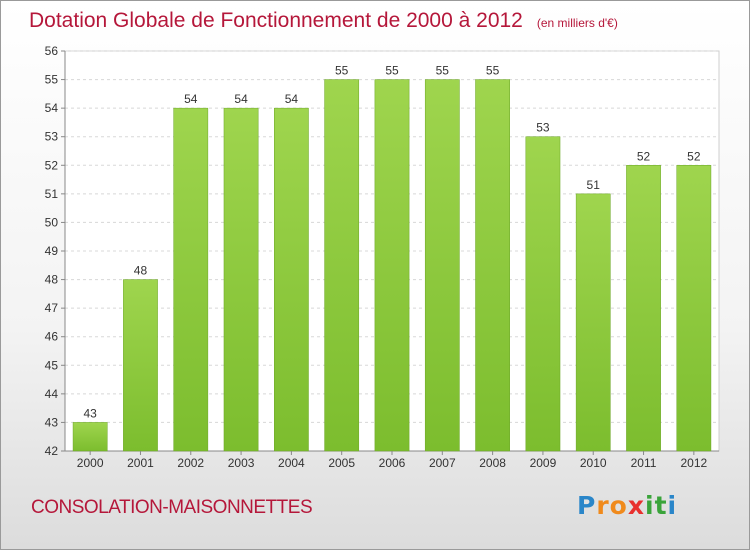  What do you see at coordinates (543, 128) in the screenshot?
I see `bar-value-label: 53` at bounding box center [543, 128].